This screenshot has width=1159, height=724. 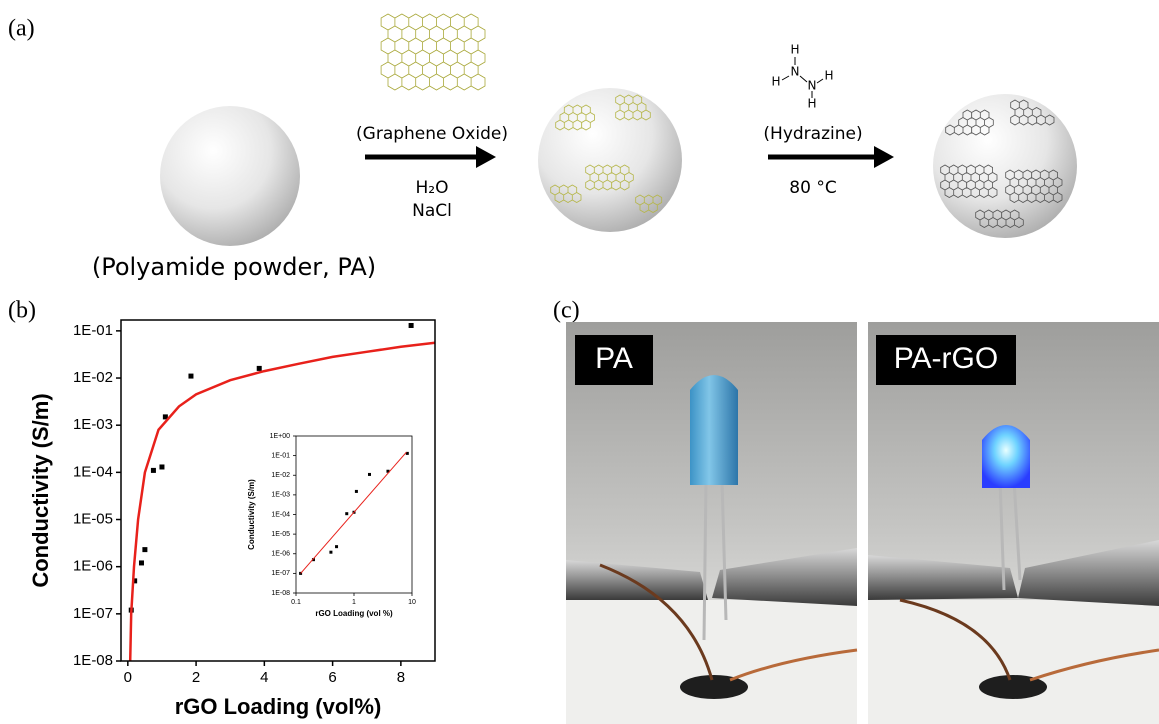 I want to click on photo-label: PA, so click(x=614, y=358).